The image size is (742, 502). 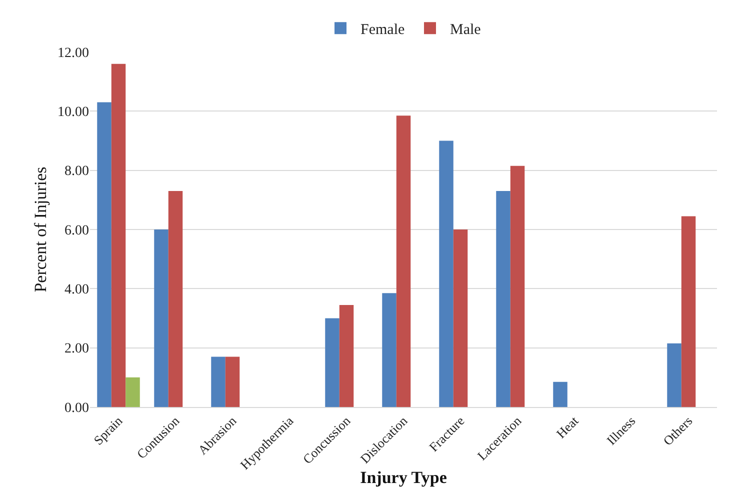 I want to click on y-axis-title: Percent of Injuries, so click(x=40, y=229).